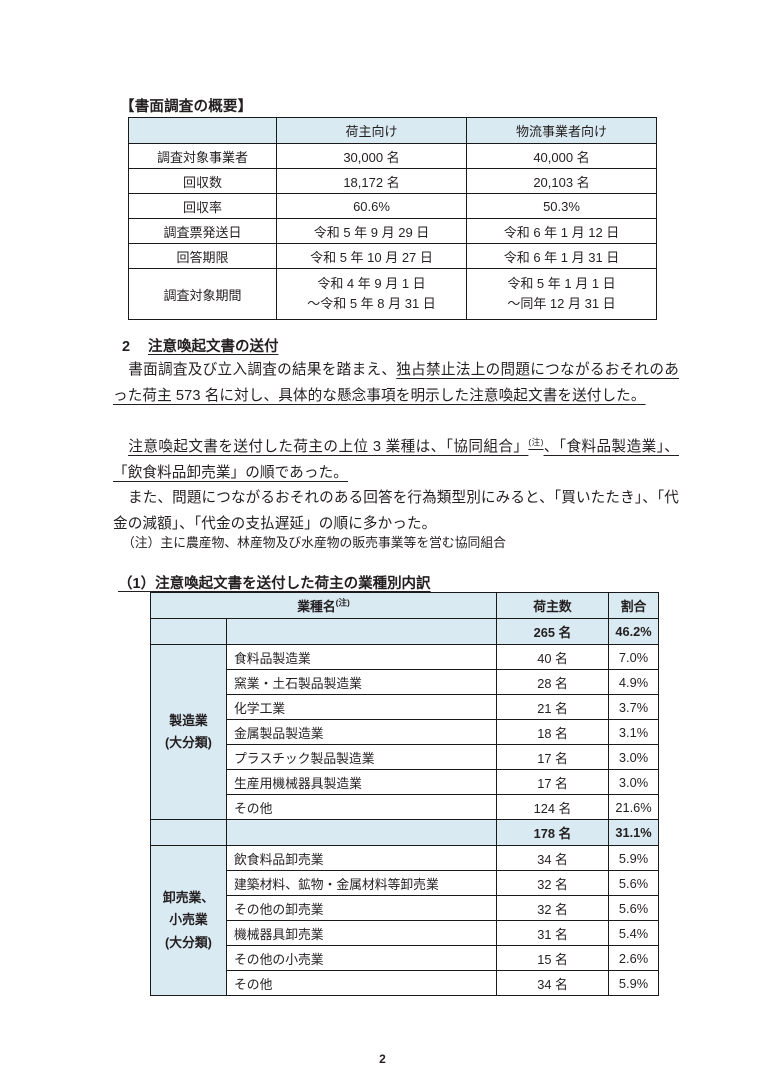 The width and height of the screenshot is (765, 1092). I want to click on cell-shipper: 令和 5 年 10 月 27 日, so click(371, 256).